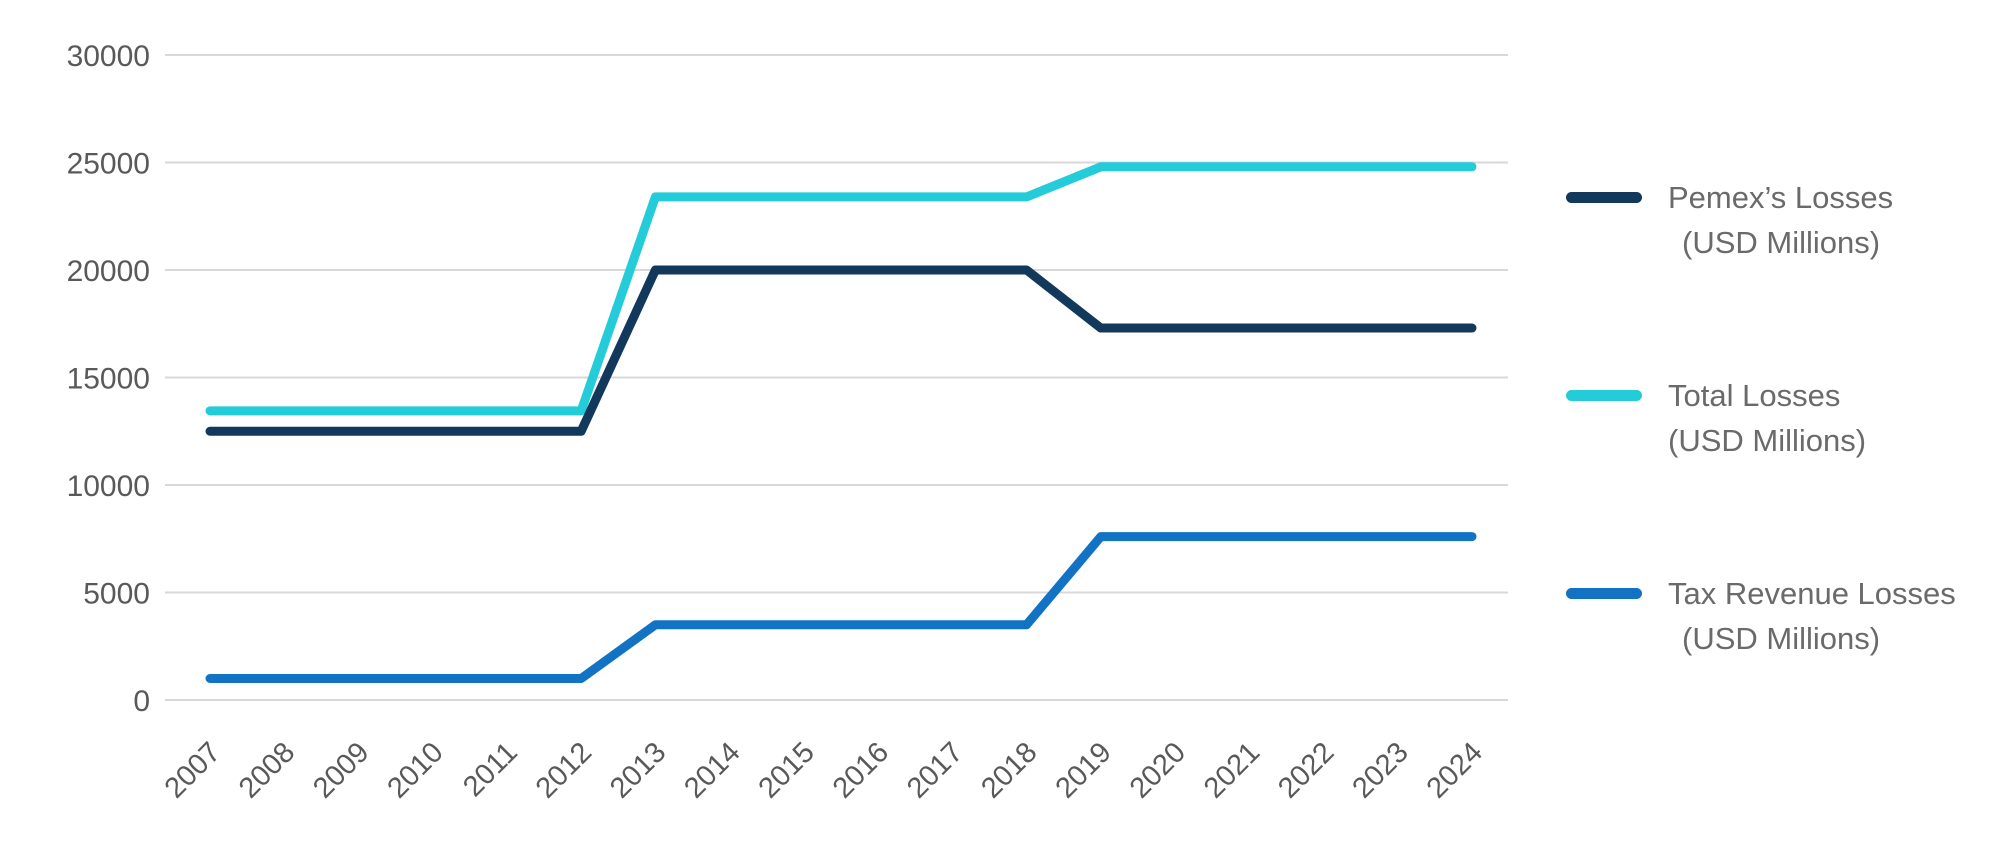 The height and width of the screenshot is (849, 2000). I want to click on x-tick-label: 2021, so click(1232, 770).